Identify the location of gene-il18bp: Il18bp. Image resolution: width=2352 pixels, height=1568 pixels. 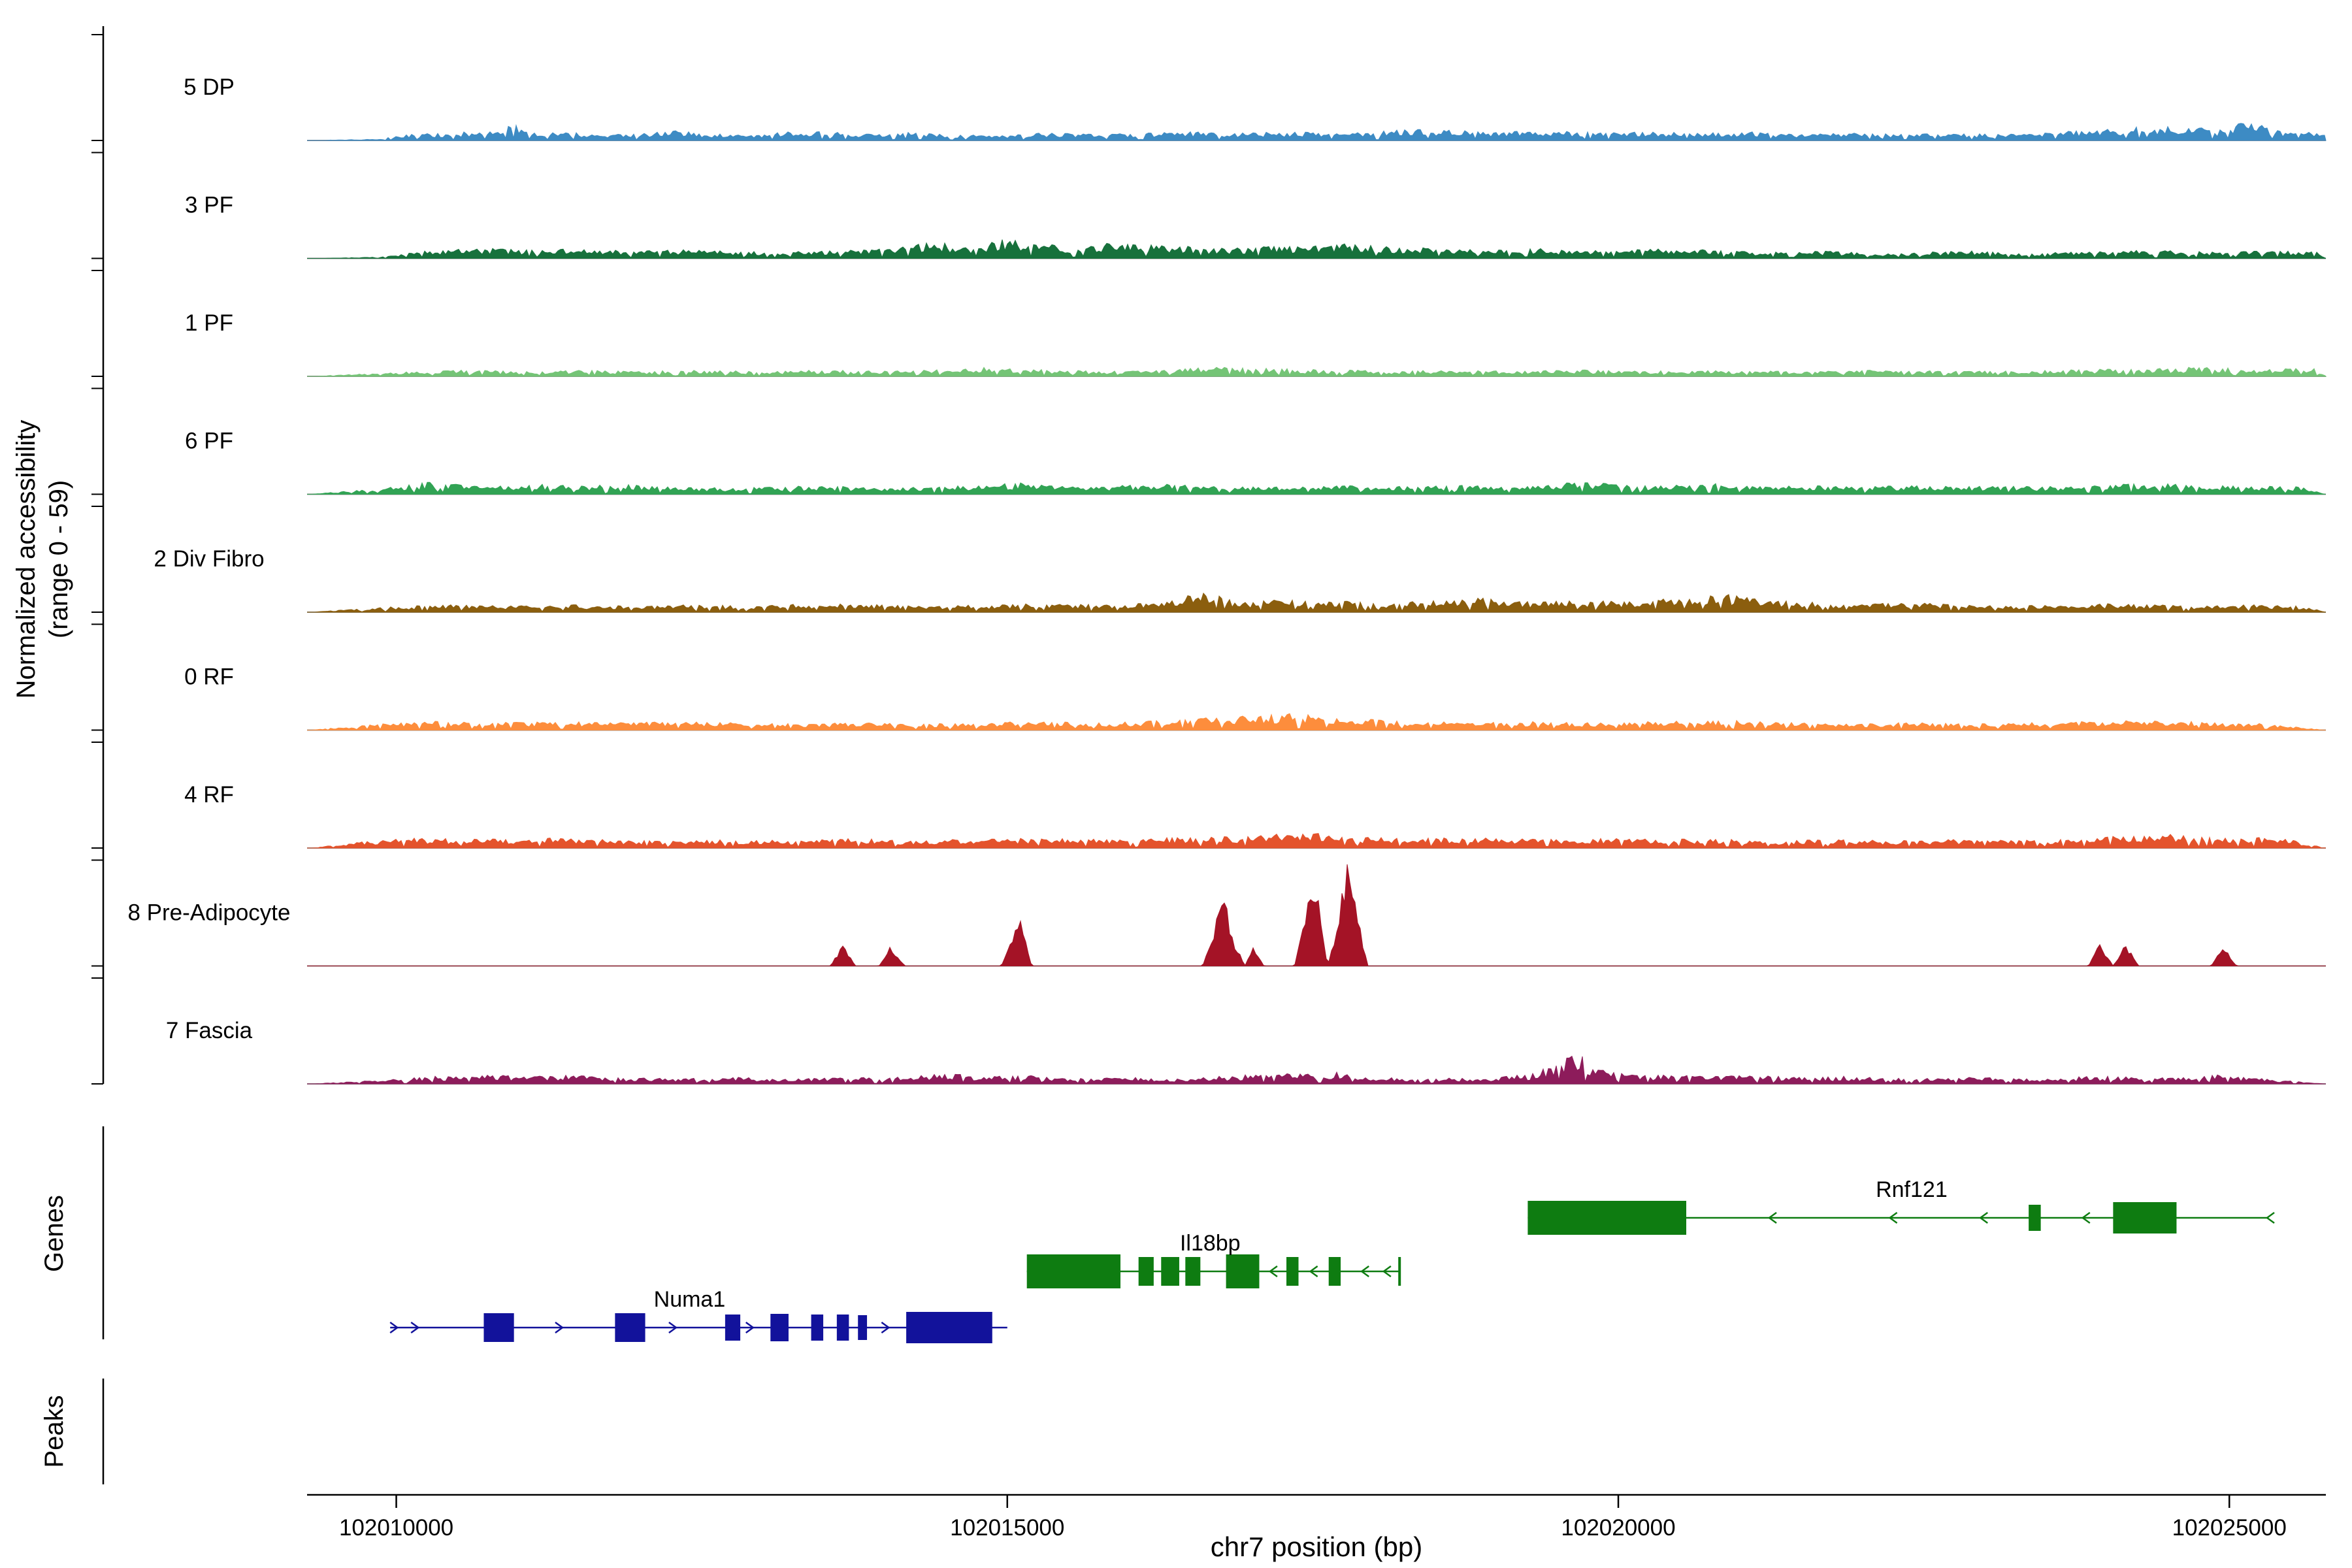
(1213, 1259).